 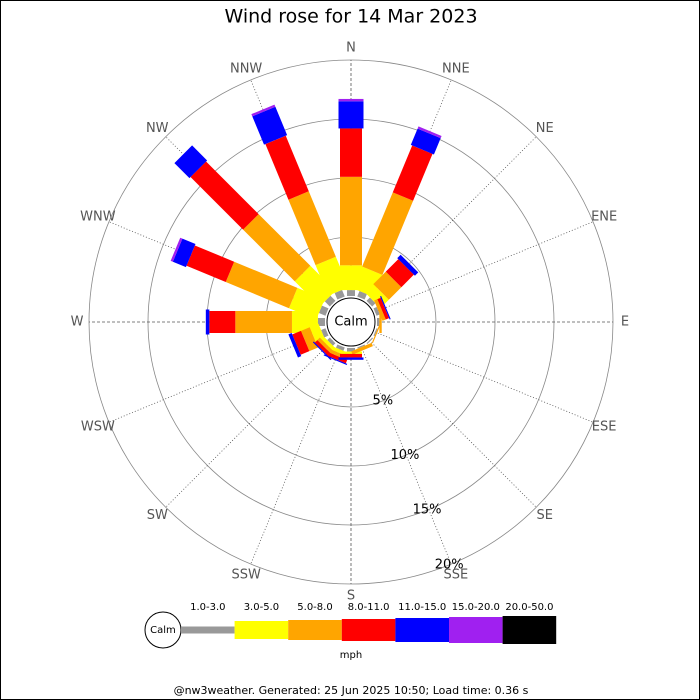 I want to click on direction-label: SW, so click(x=157, y=515).